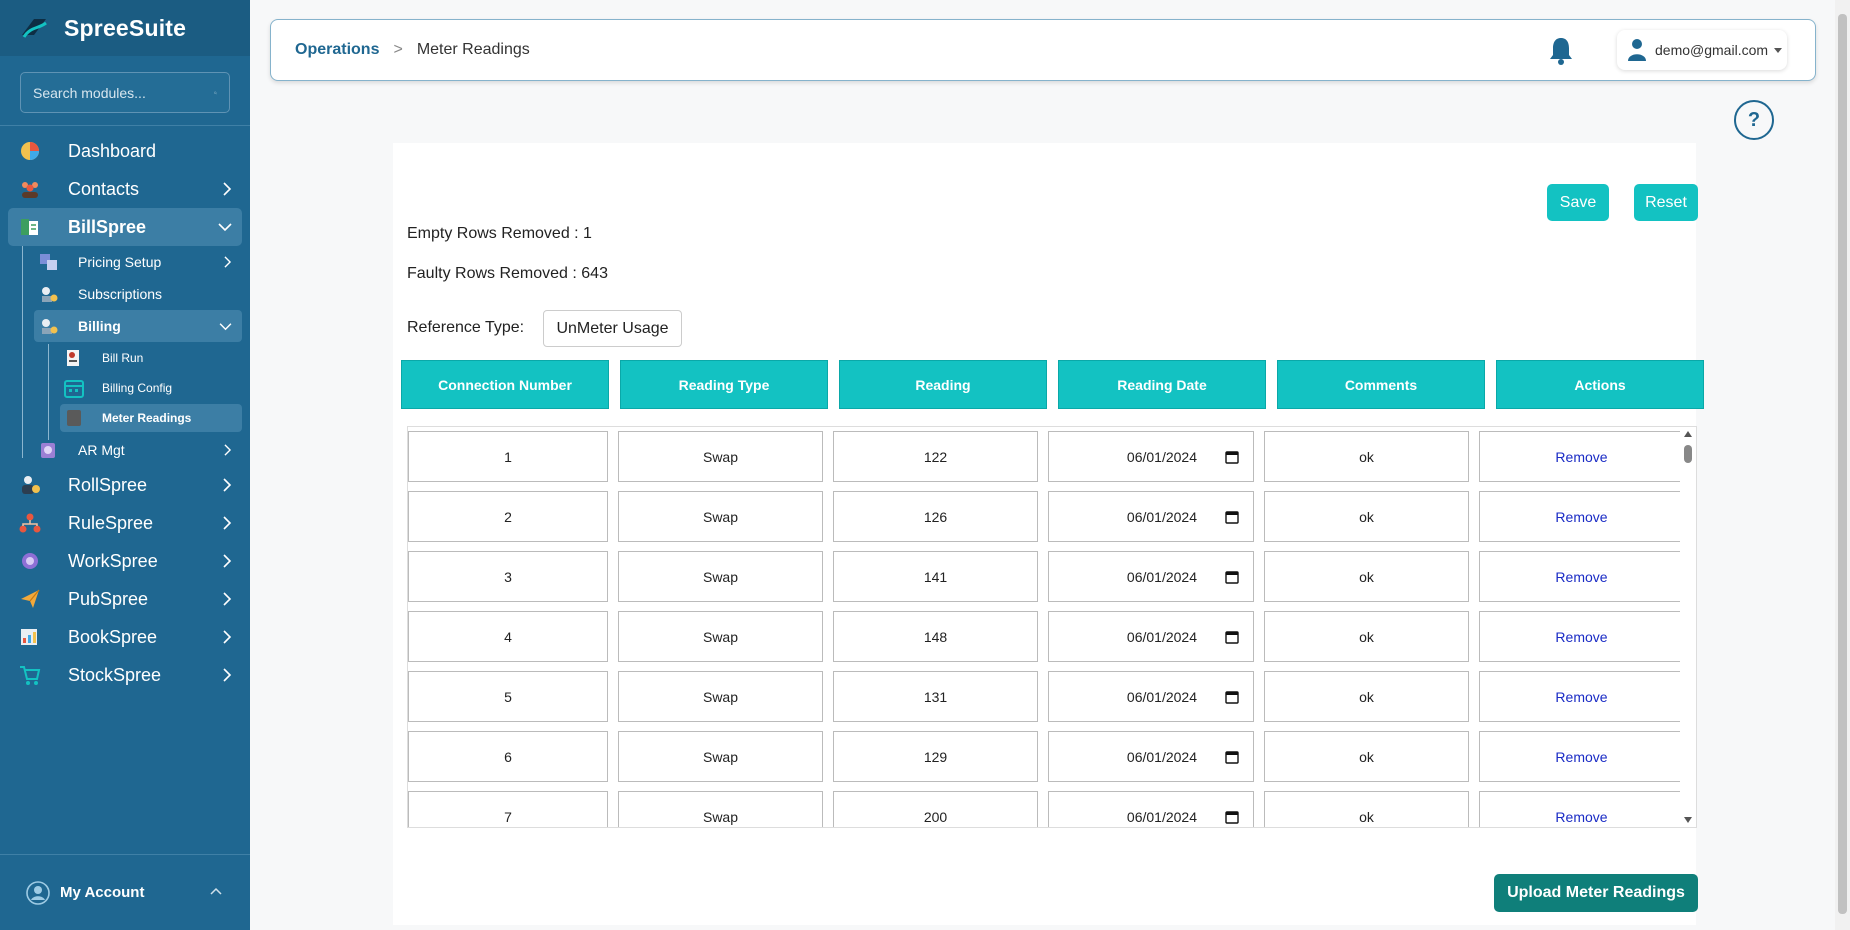  I want to click on sidebar-item-rollspree: RollSpree, so click(125, 485).